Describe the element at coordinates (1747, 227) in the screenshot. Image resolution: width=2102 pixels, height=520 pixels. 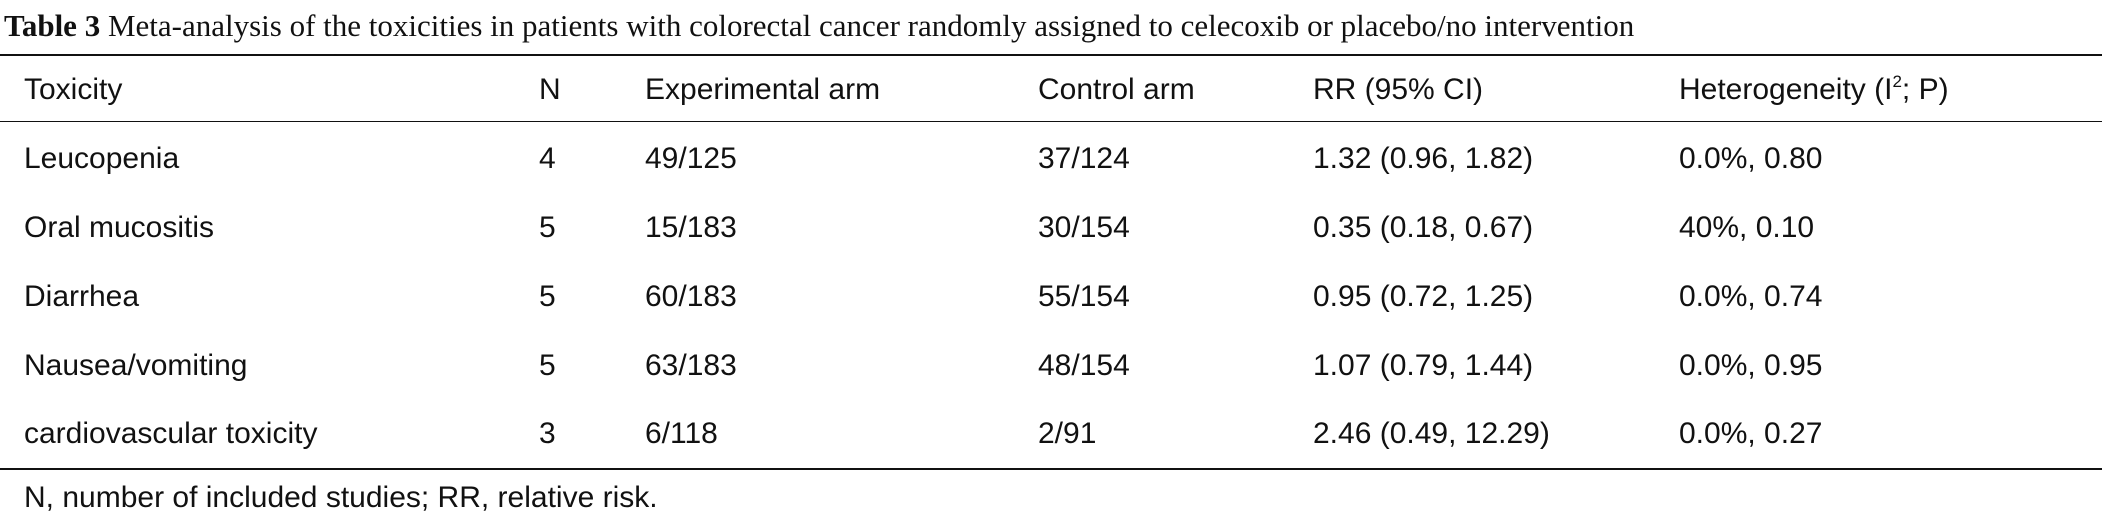
I see `cell-heterogeneity: 40%, 0.10` at that location.